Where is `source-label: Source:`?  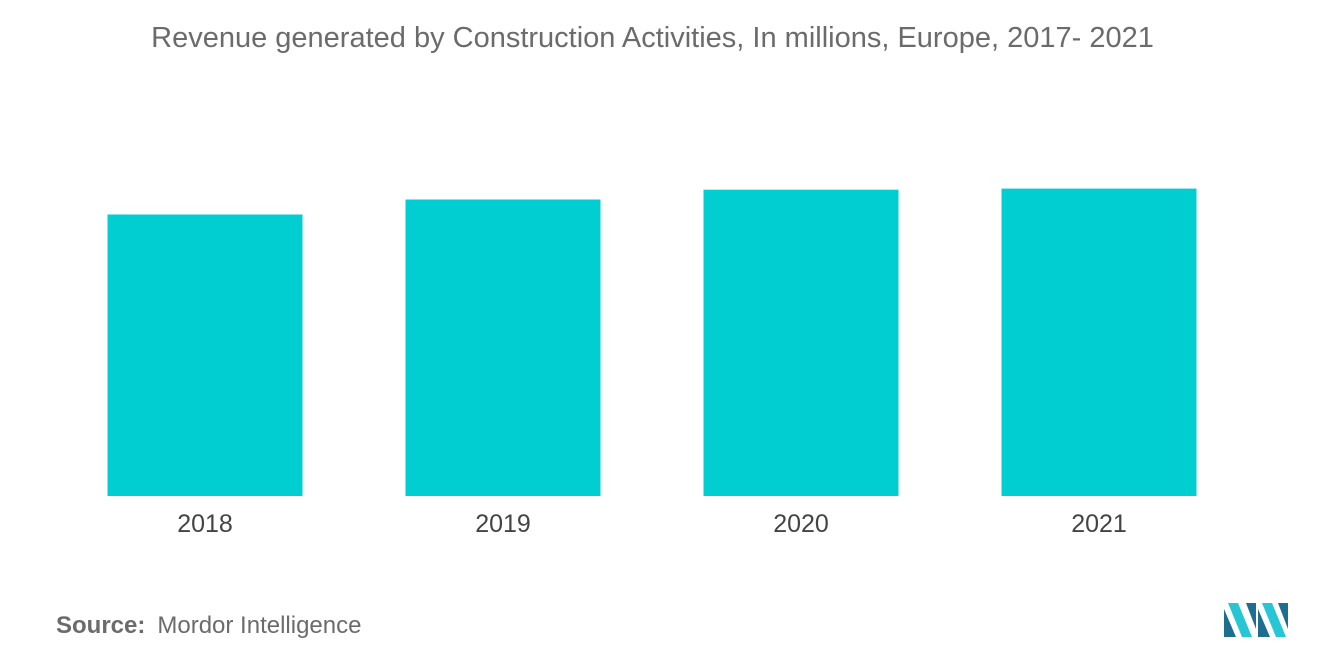
source-label: Source: is located at coordinates (101, 625).